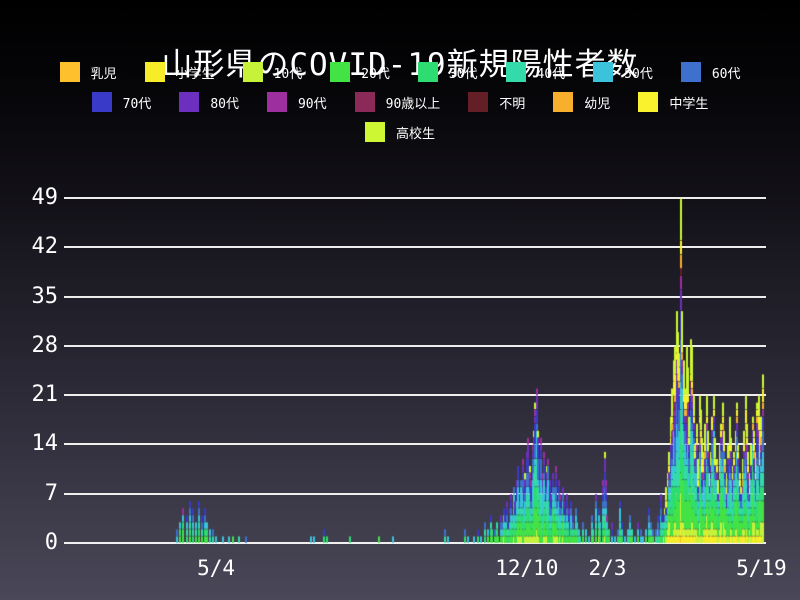  What do you see at coordinates (45, 247) in the screenshot?
I see `y-tick-label: 42` at bounding box center [45, 247].